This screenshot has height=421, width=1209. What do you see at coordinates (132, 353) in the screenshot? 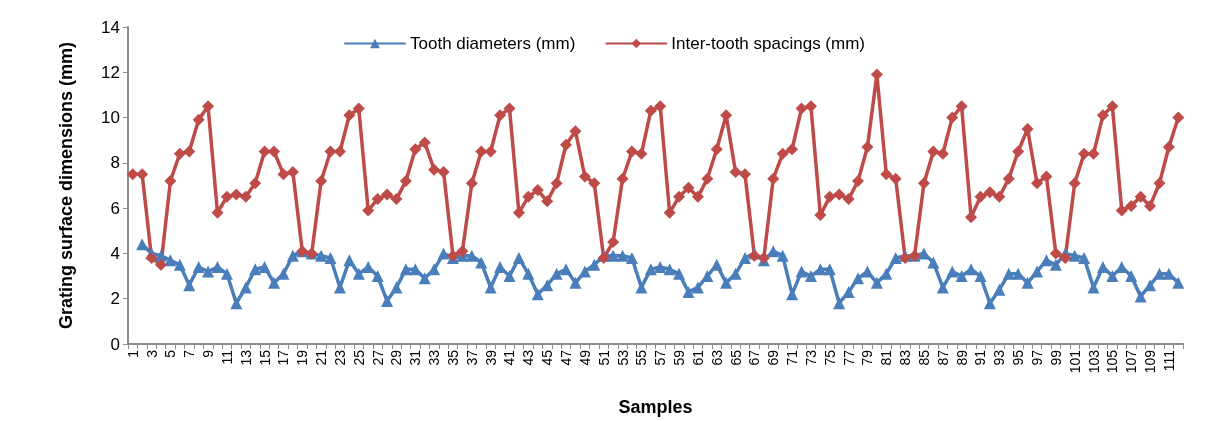
I see `x-tick-label: 1` at bounding box center [132, 353].